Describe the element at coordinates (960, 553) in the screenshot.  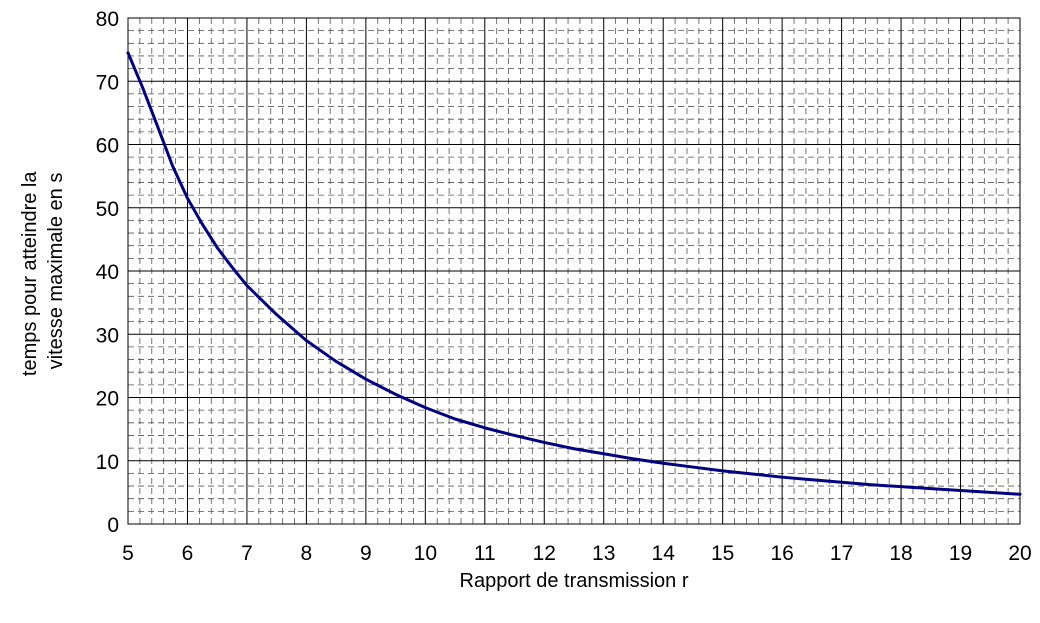
I see `x-tick-label: 19` at that location.